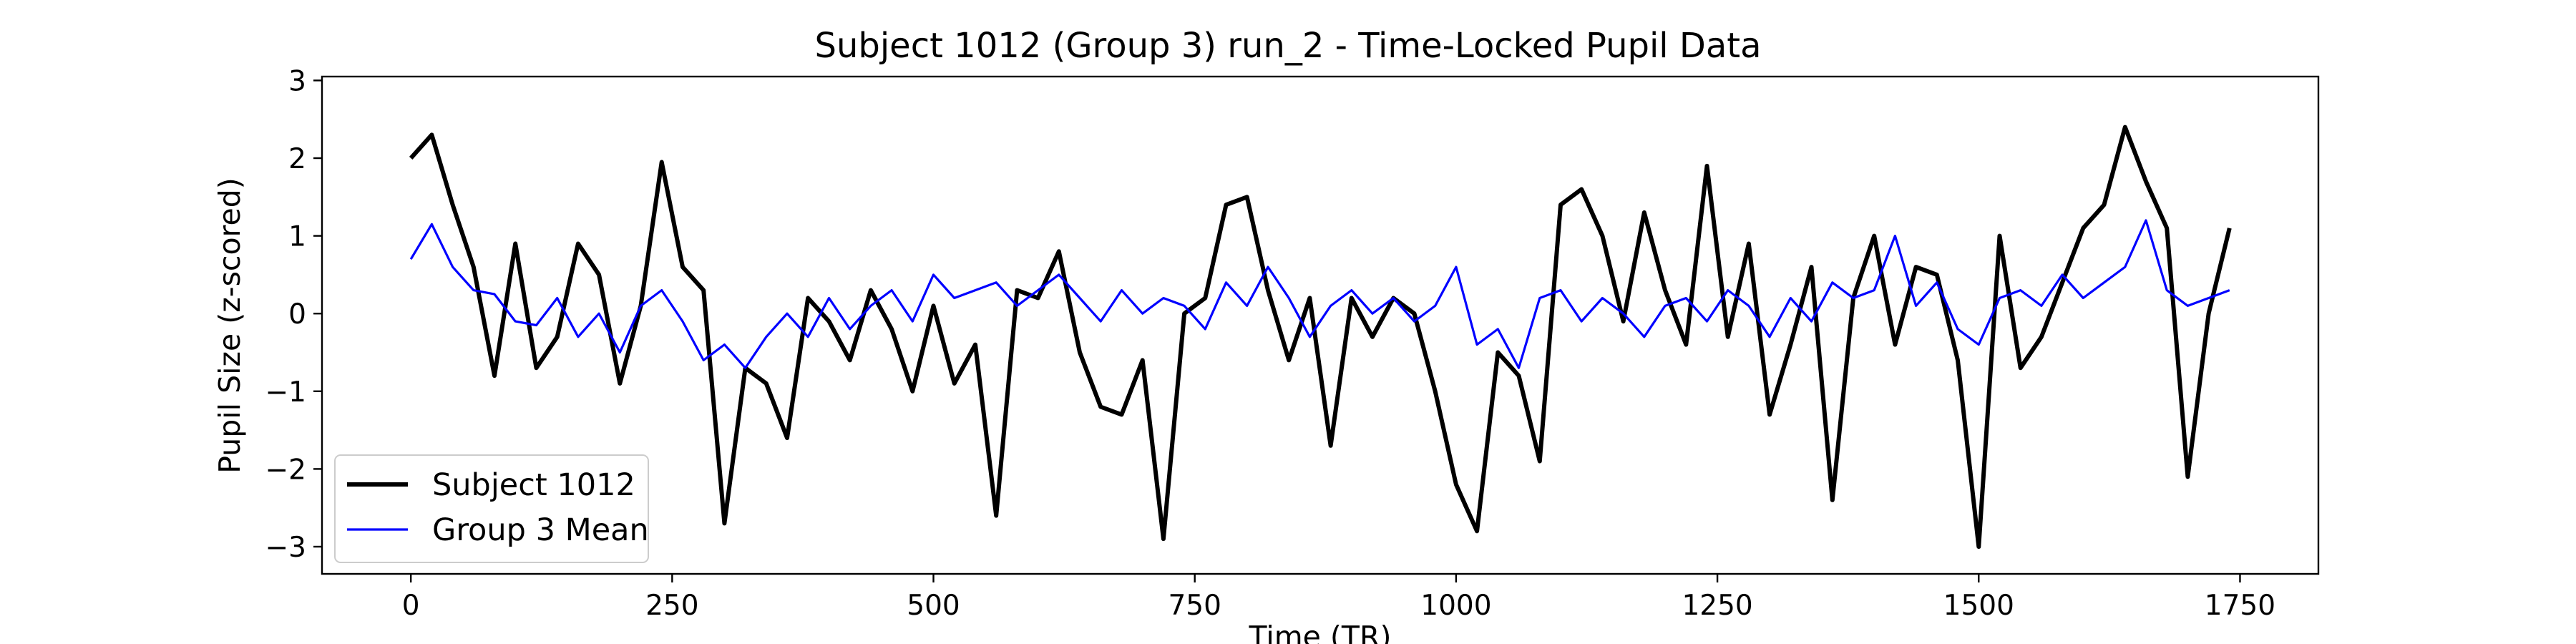  Describe the element at coordinates (411, 606) in the screenshot. I see `x-tick-label: 0` at that location.